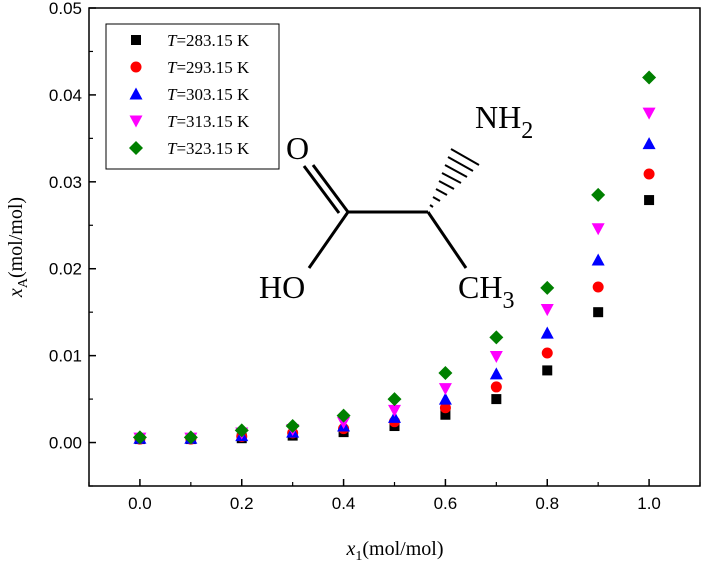  What do you see at coordinates (140, 503) in the screenshot?
I see `x-tick-label: 0.0` at bounding box center [140, 503].